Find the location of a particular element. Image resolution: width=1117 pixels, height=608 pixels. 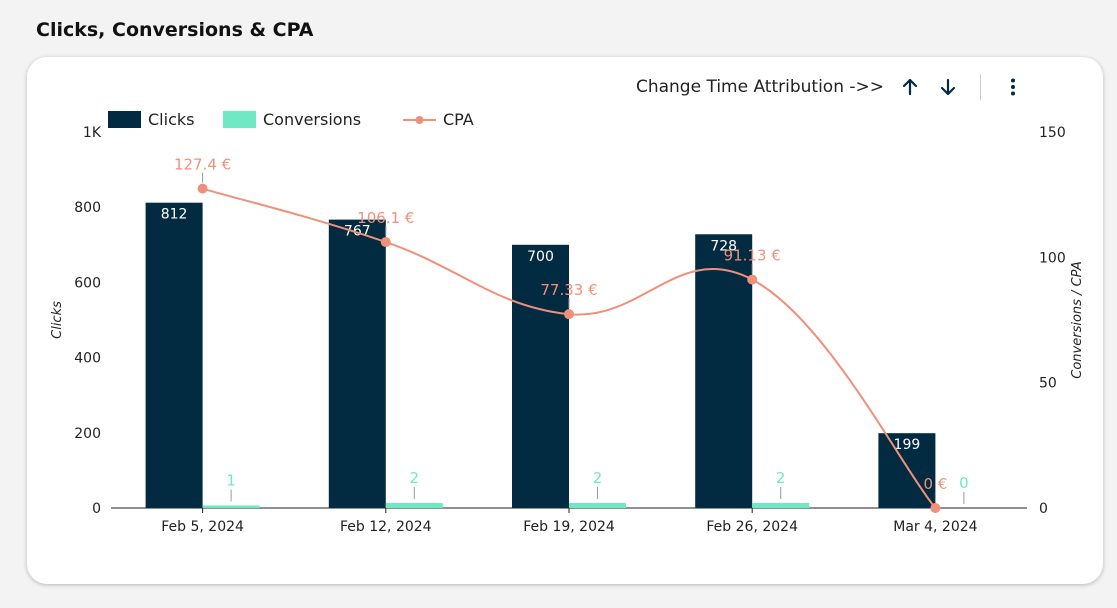

conversions-data-label: 1 is located at coordinates (231, 480).